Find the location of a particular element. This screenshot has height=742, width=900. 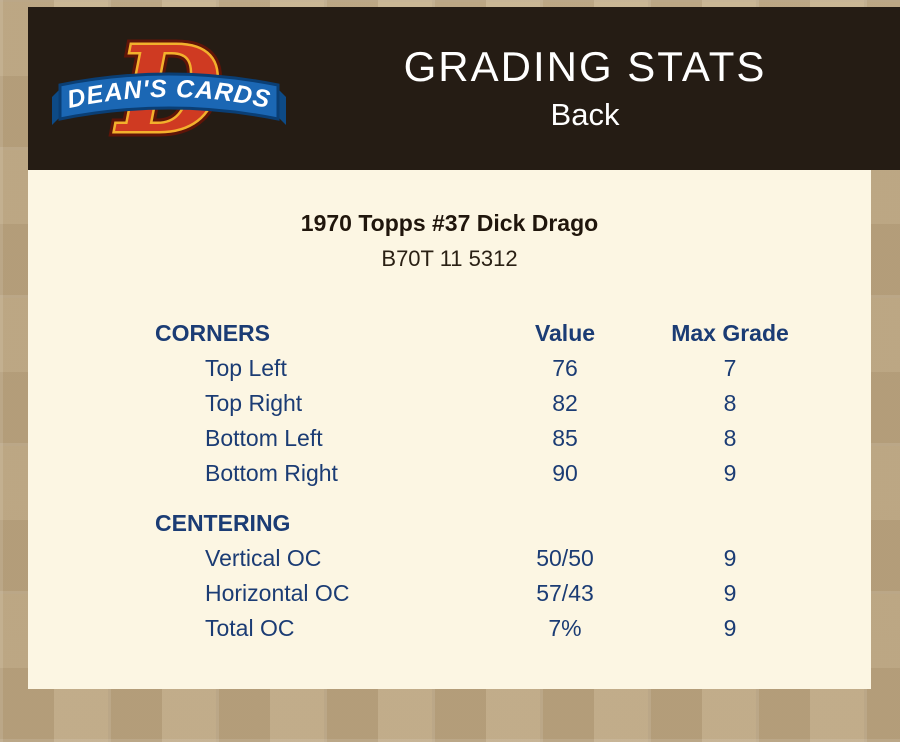

centering-section-row: CENTERING is located at coordinates (513, 523).